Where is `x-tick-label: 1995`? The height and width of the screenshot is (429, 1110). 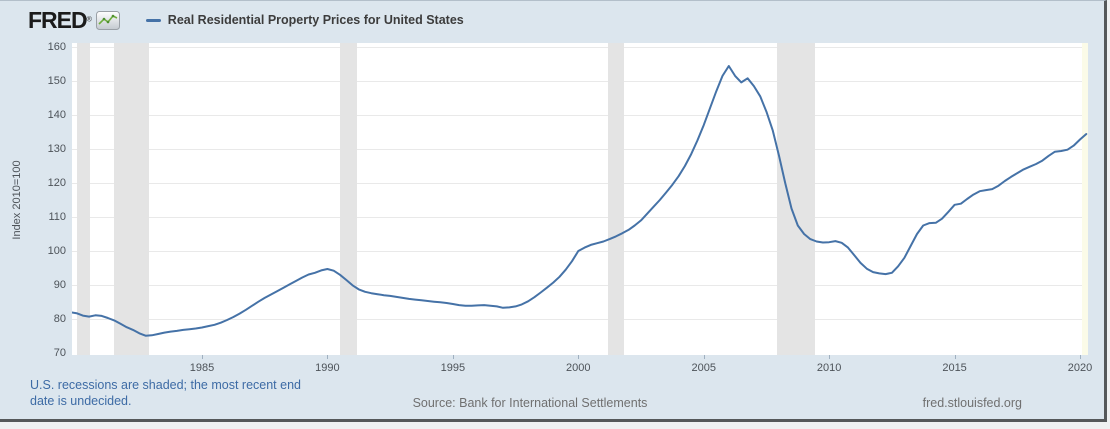
x-tick-label: 1995 is located at coordinates (453, 368).